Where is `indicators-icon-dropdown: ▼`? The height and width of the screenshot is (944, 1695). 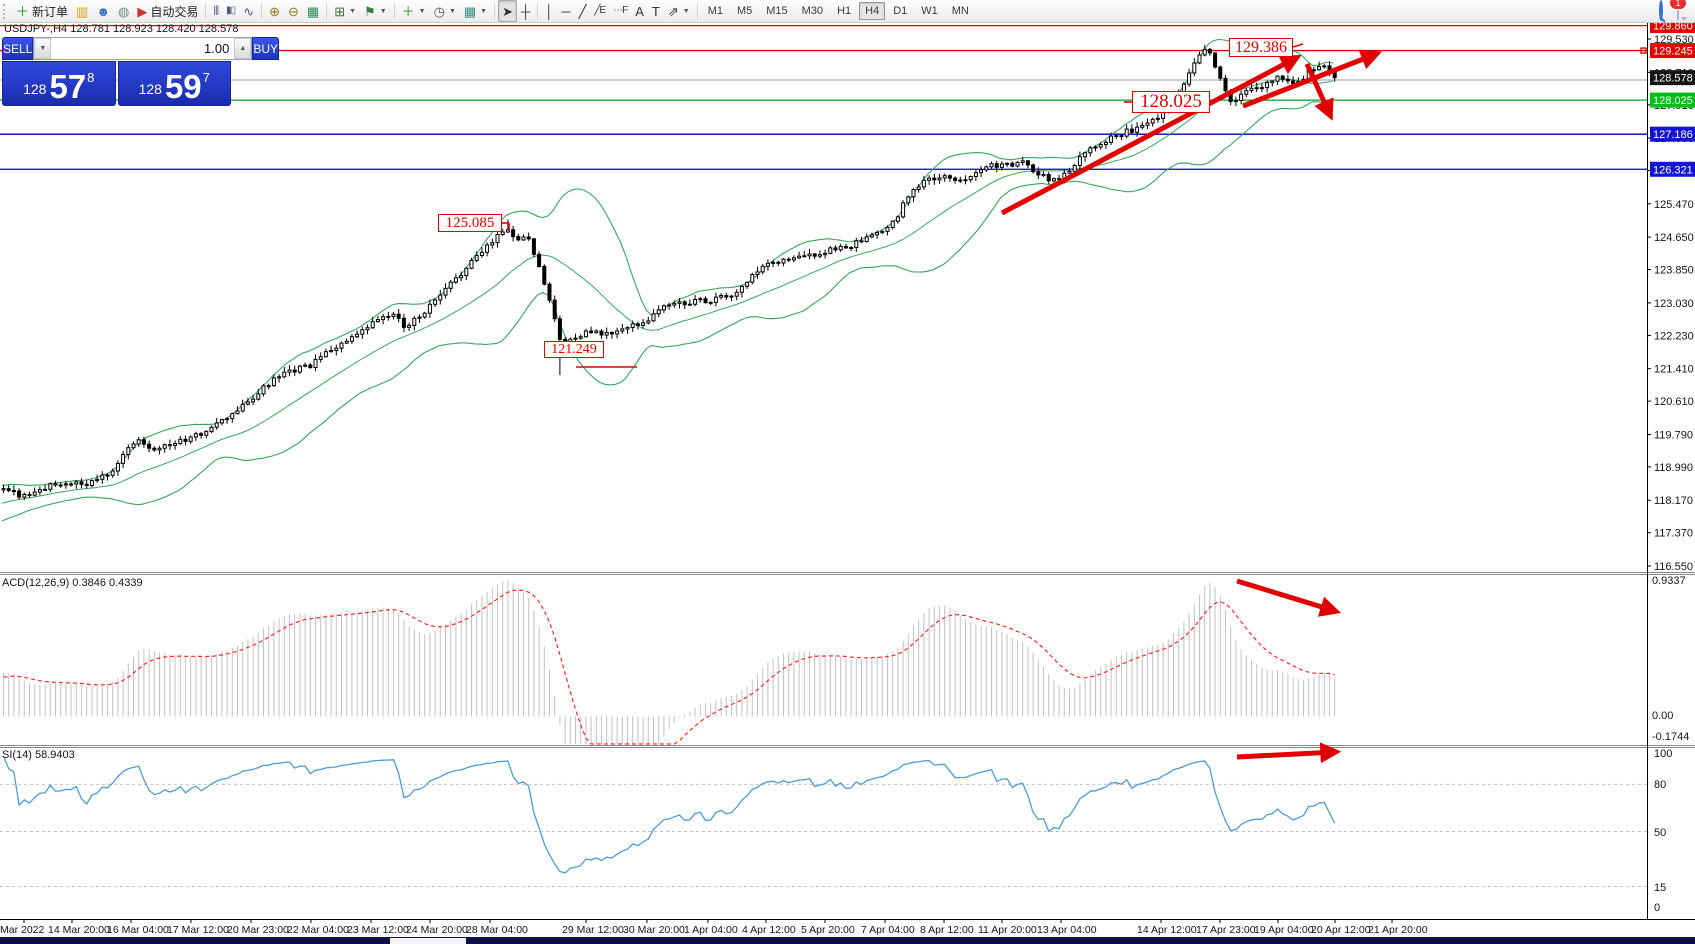 indicators-icon-dropdown: ▼ is located at coordinates (422, 11).